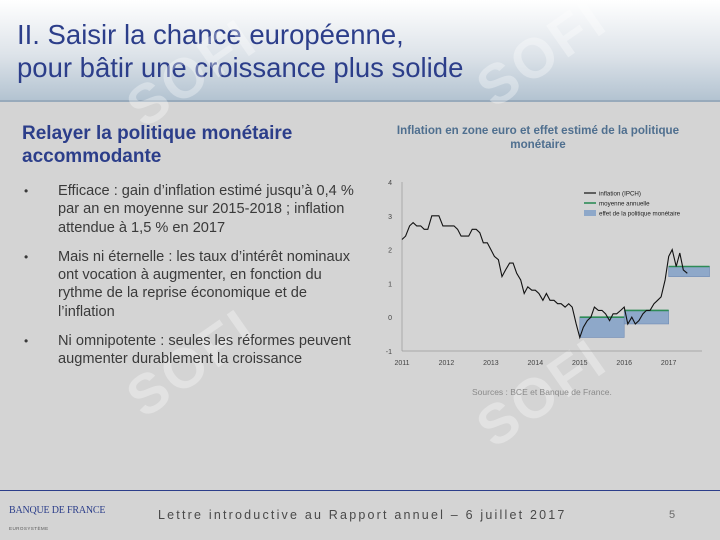  I want to click on chart-sources: Sources : BCE et Banque de France., so click(542, 392).